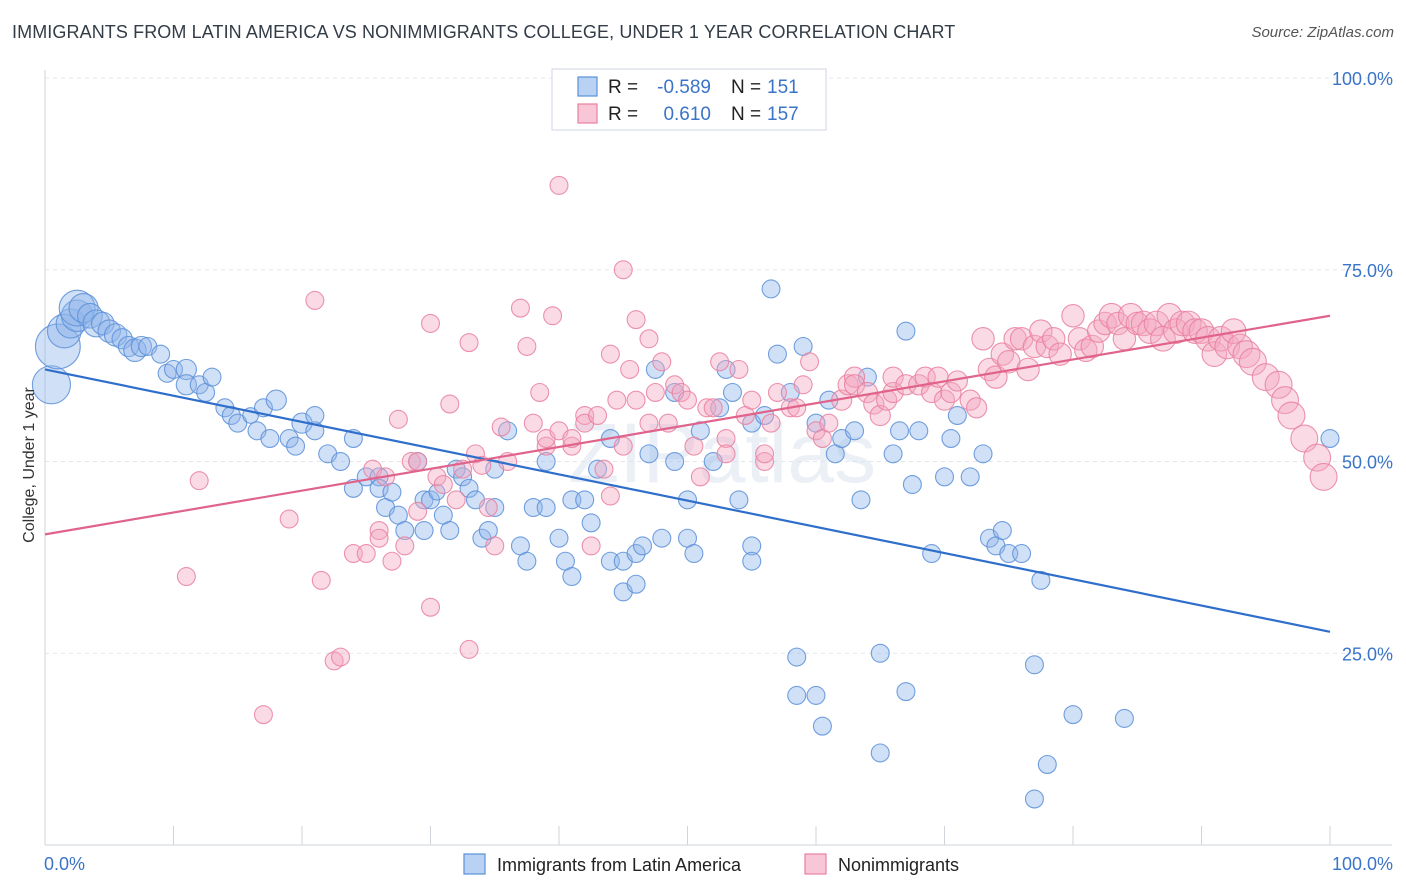 This screenshot has height=892, width=1406. Describe the element at coordinates (29, 465) in the screenshot. I see `y-axis-title: College, Under 1 year` at that location.